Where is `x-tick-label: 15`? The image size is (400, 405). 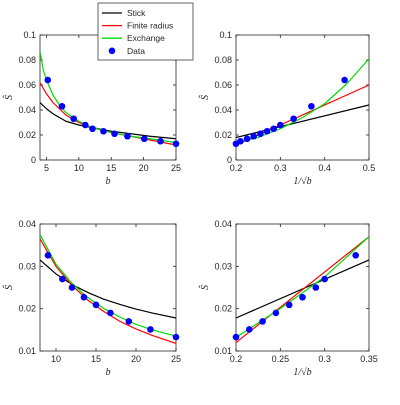 x-tick-label: 15 is located at coordinates (111, 168).